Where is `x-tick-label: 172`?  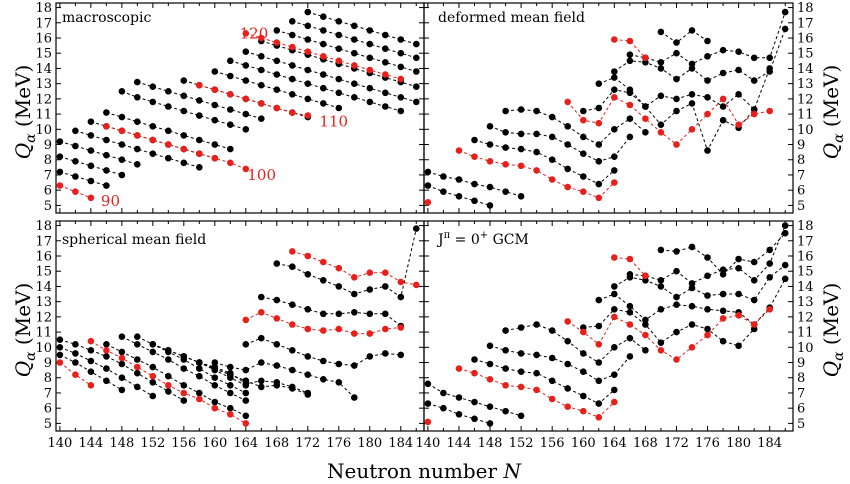 x-tick-label: 172 is located at coordinates (307, 443).